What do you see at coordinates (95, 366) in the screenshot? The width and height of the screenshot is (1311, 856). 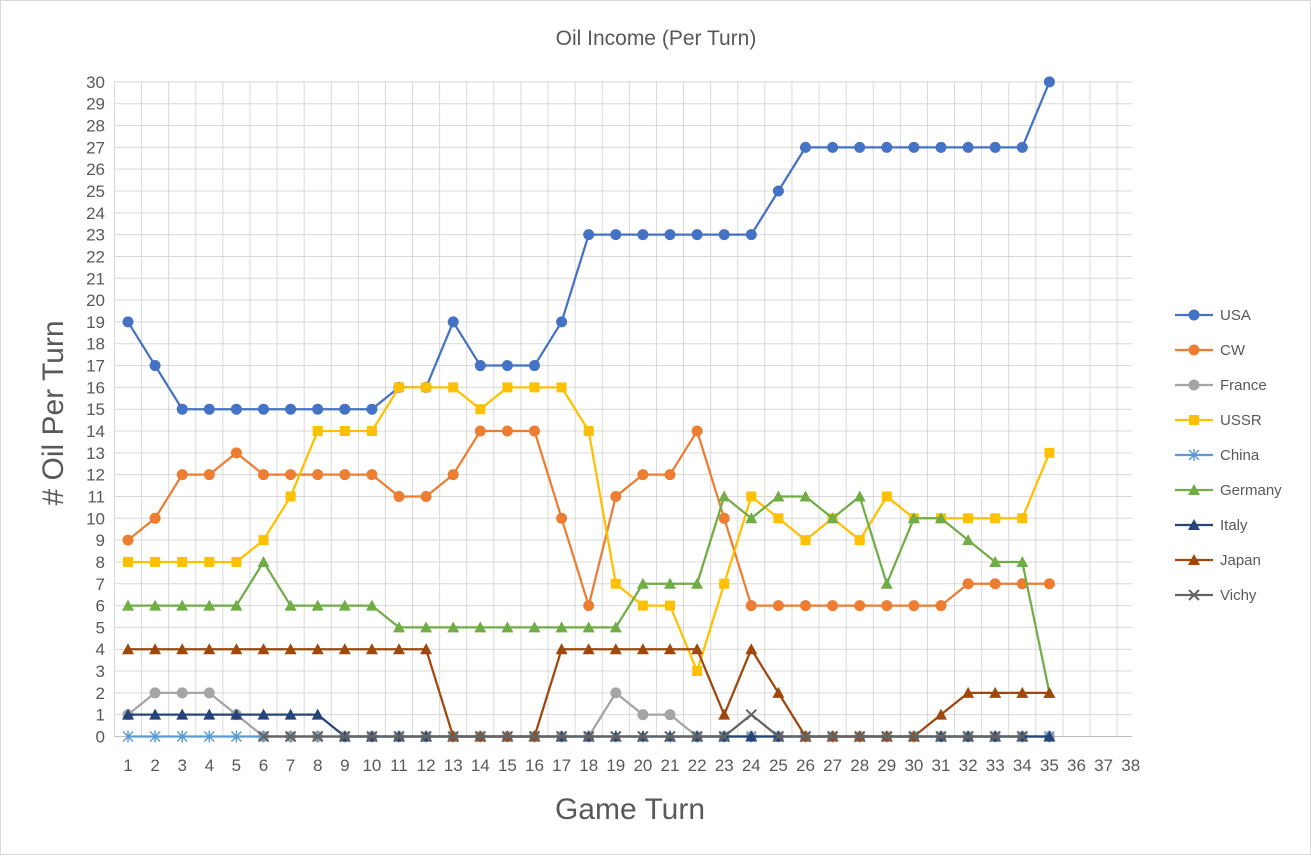 I see `y-tick-label: 17` at bounding box center [95, 366].